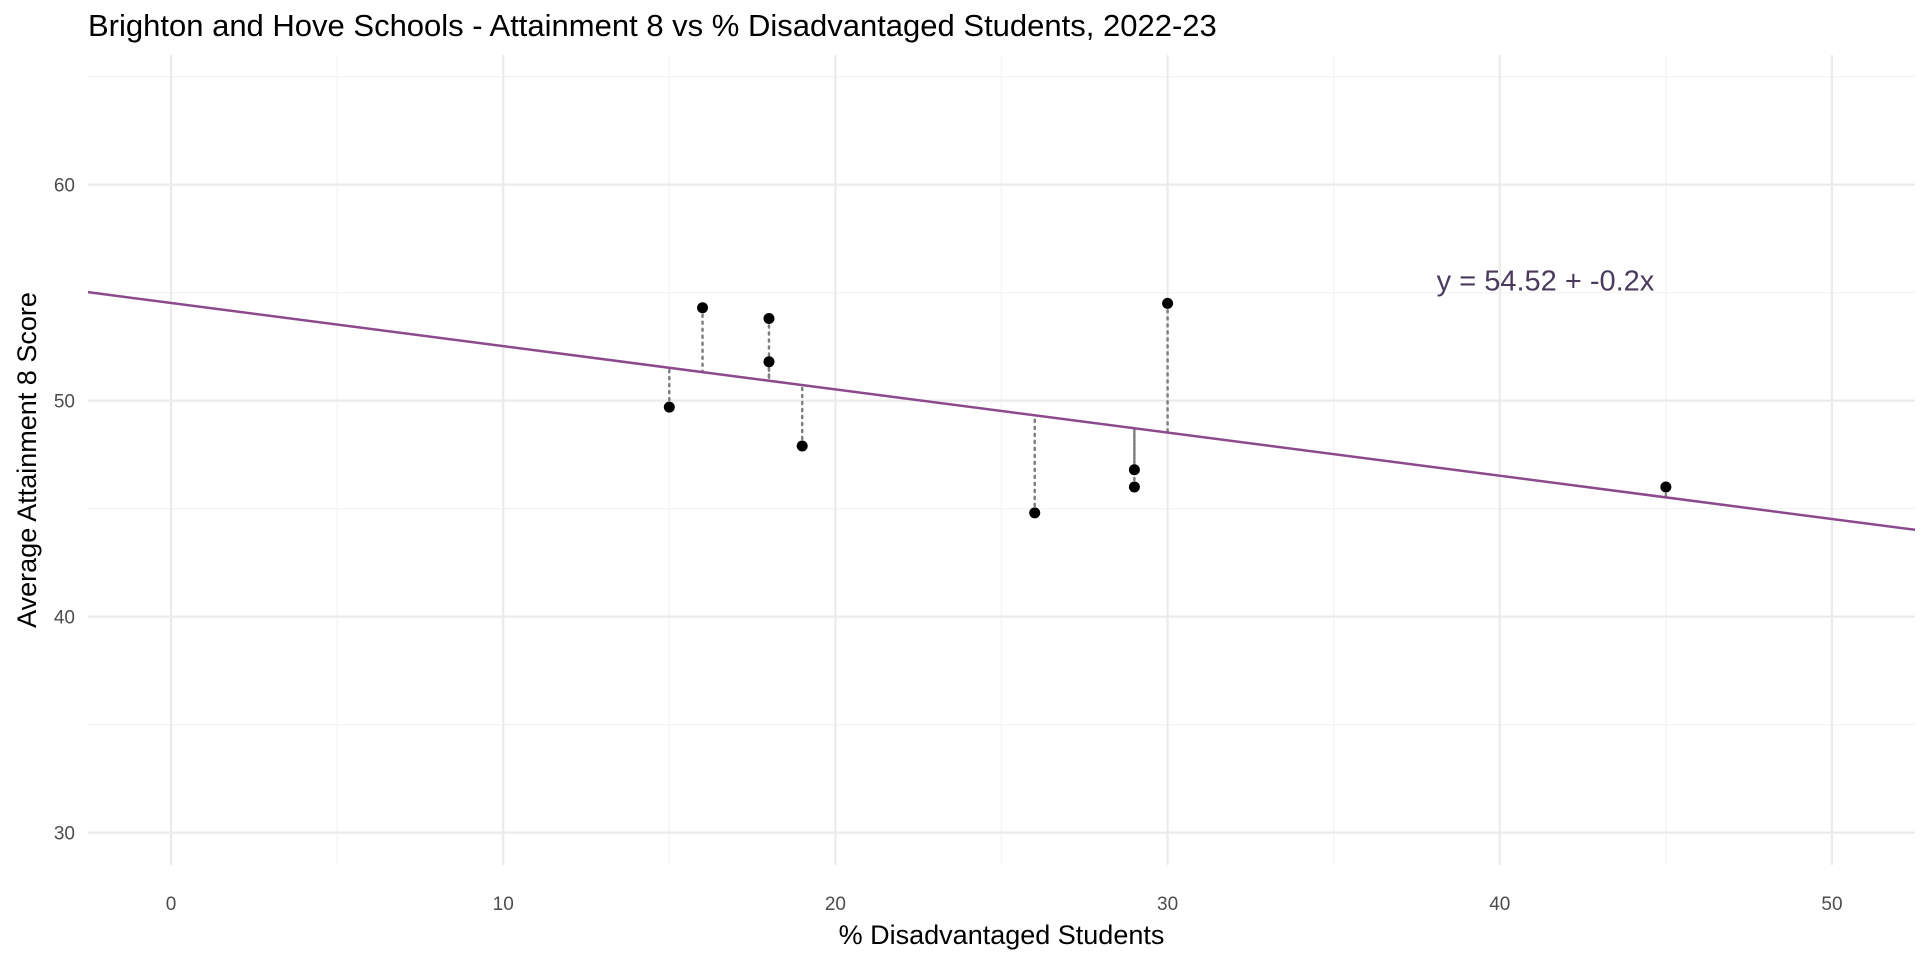 This screenshot has height=960, width=1920. Describe the element at coordinates (1831, 904) in the screenshot. I see `x-tick-label: 50` at that location.